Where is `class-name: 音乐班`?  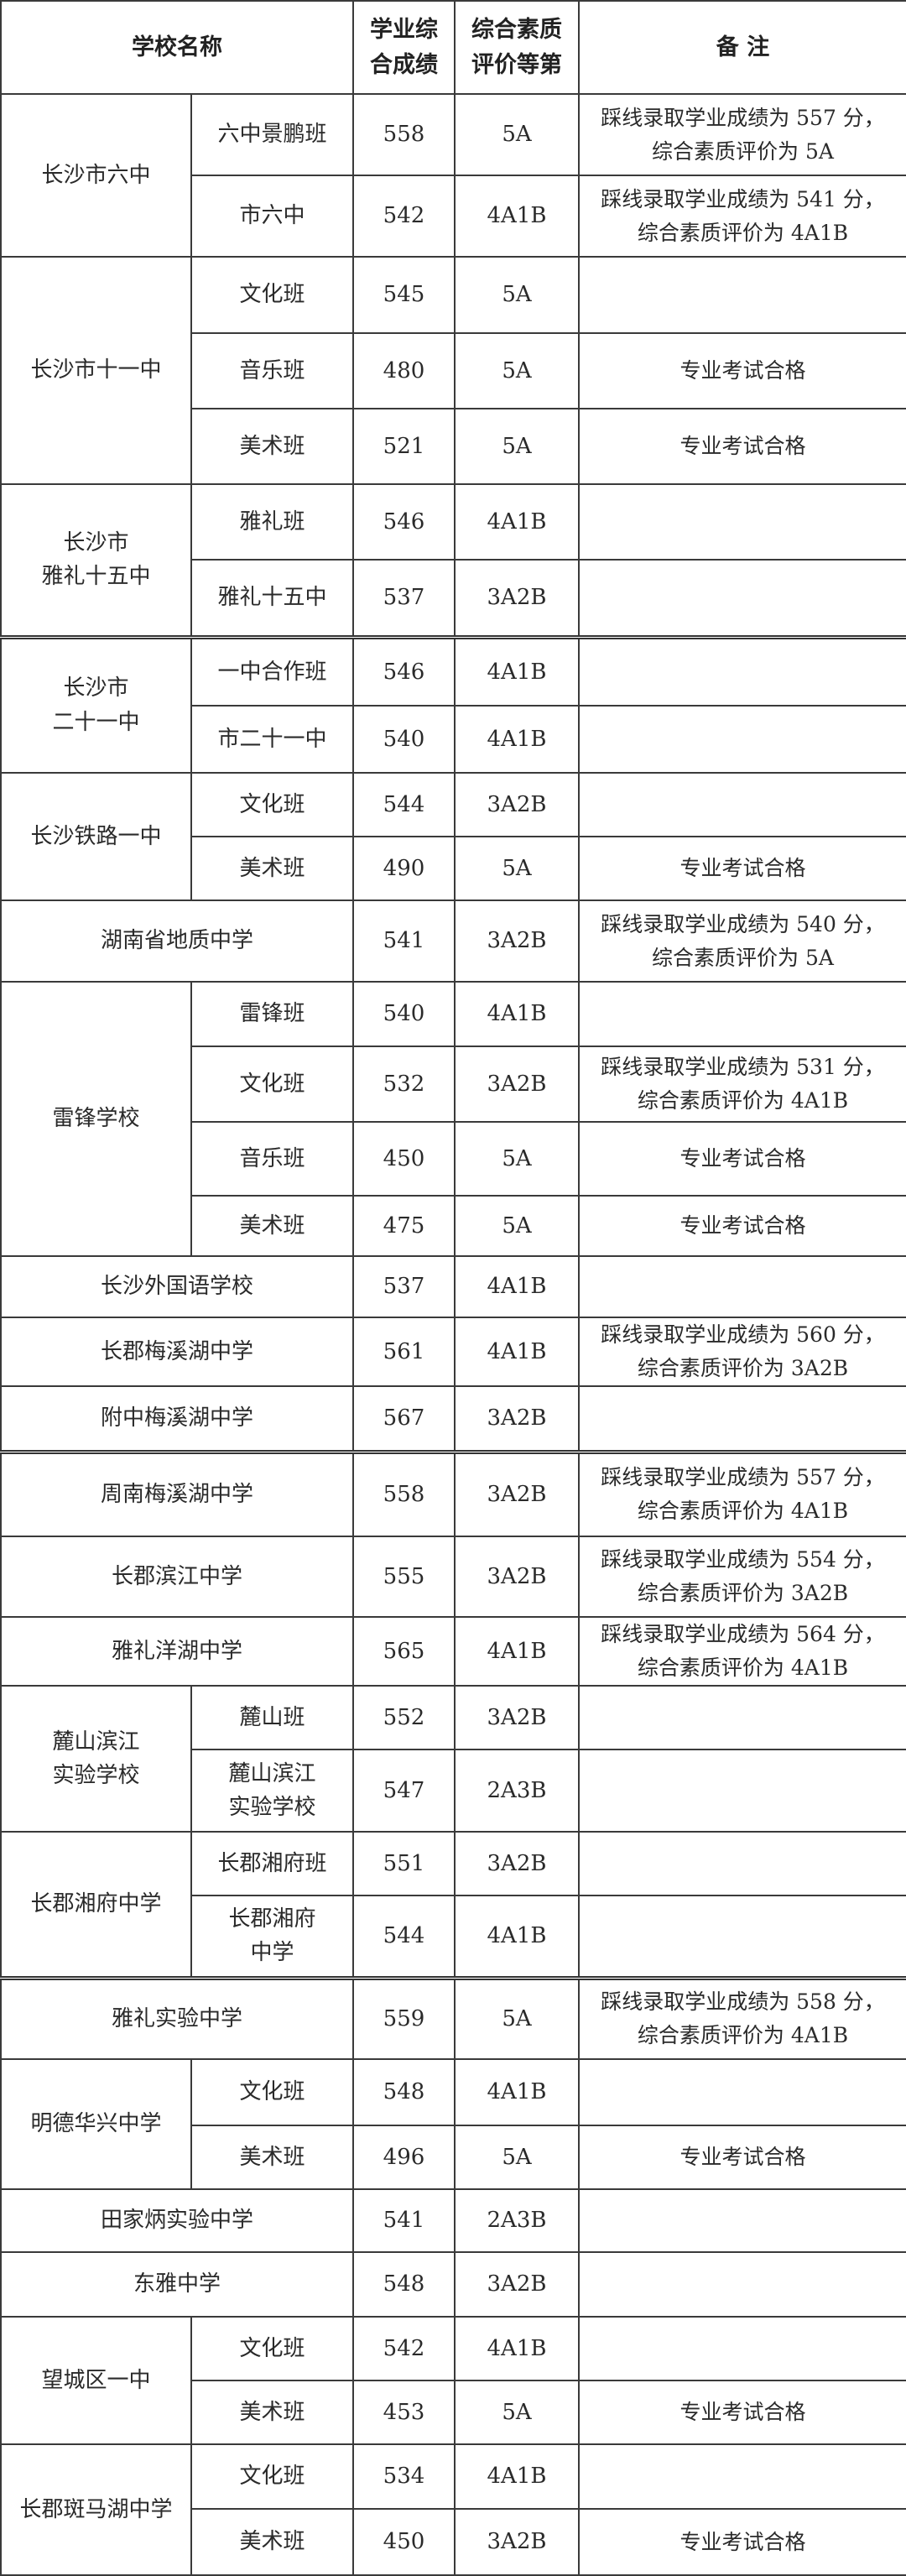
class-name: 音乐班 is located at coordinates (272, 1159).